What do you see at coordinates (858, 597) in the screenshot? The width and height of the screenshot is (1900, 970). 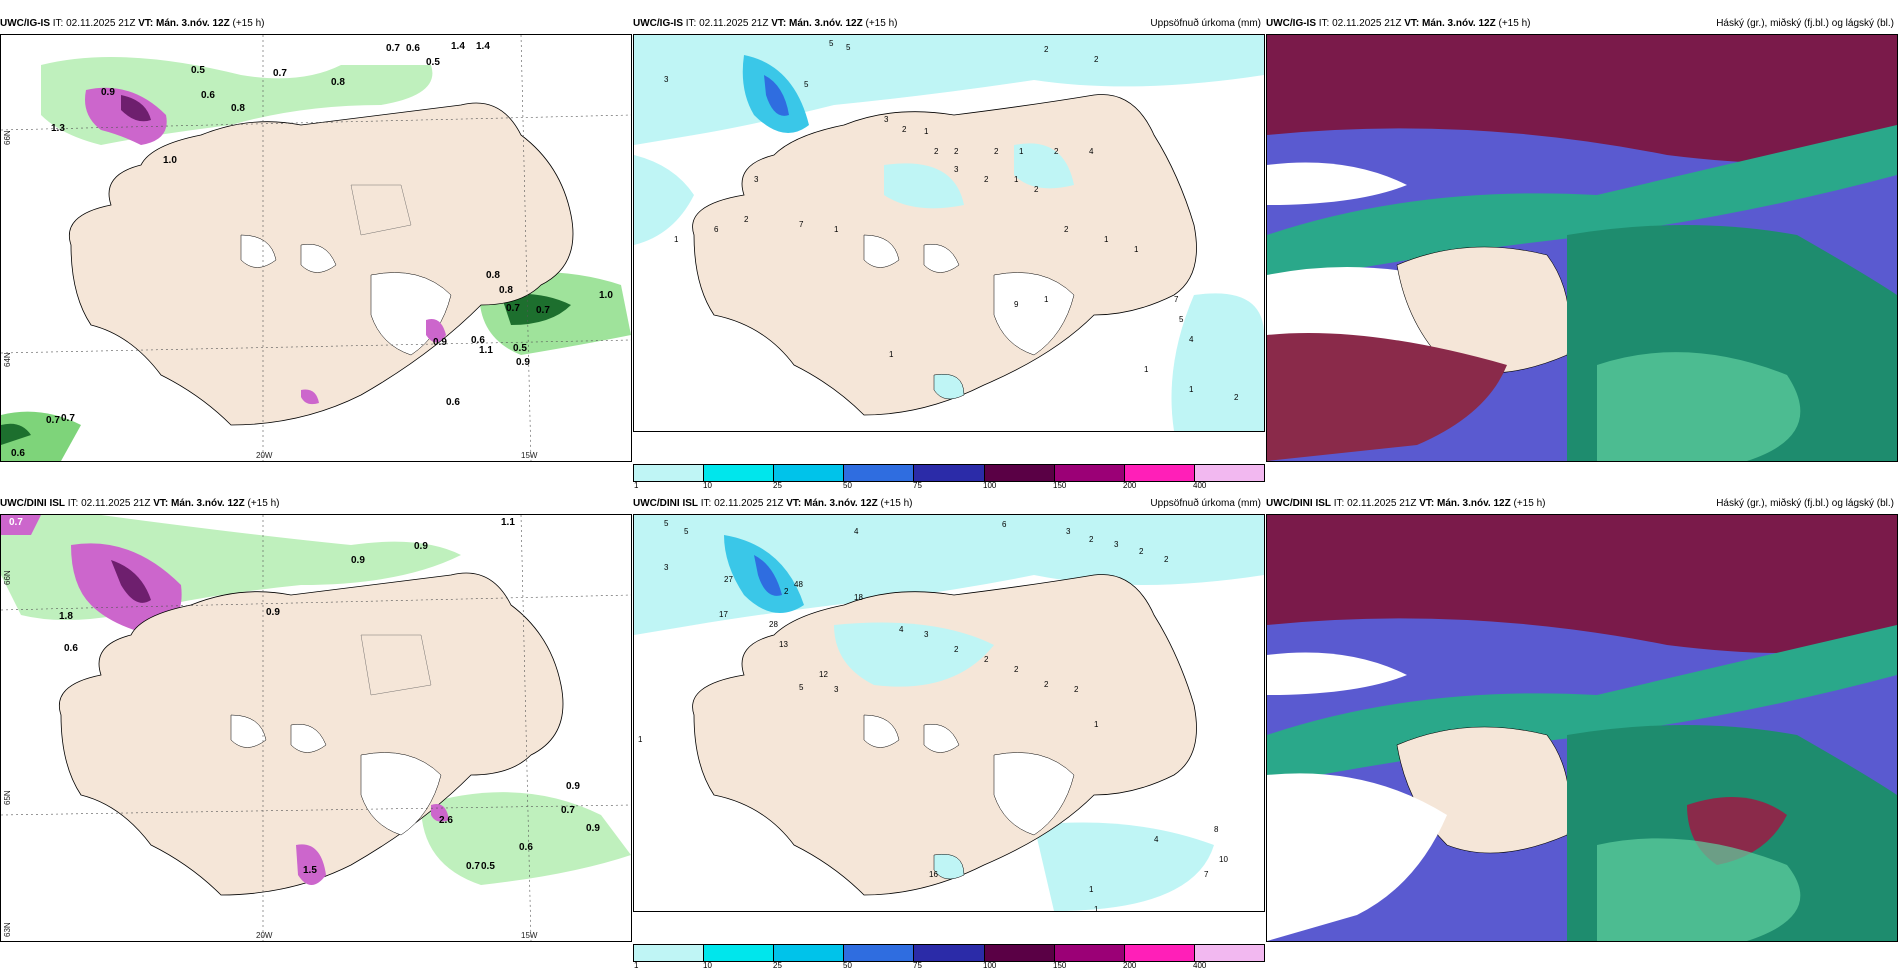 I see `accum-precip-label: 18` at bounding box center [858, 597].